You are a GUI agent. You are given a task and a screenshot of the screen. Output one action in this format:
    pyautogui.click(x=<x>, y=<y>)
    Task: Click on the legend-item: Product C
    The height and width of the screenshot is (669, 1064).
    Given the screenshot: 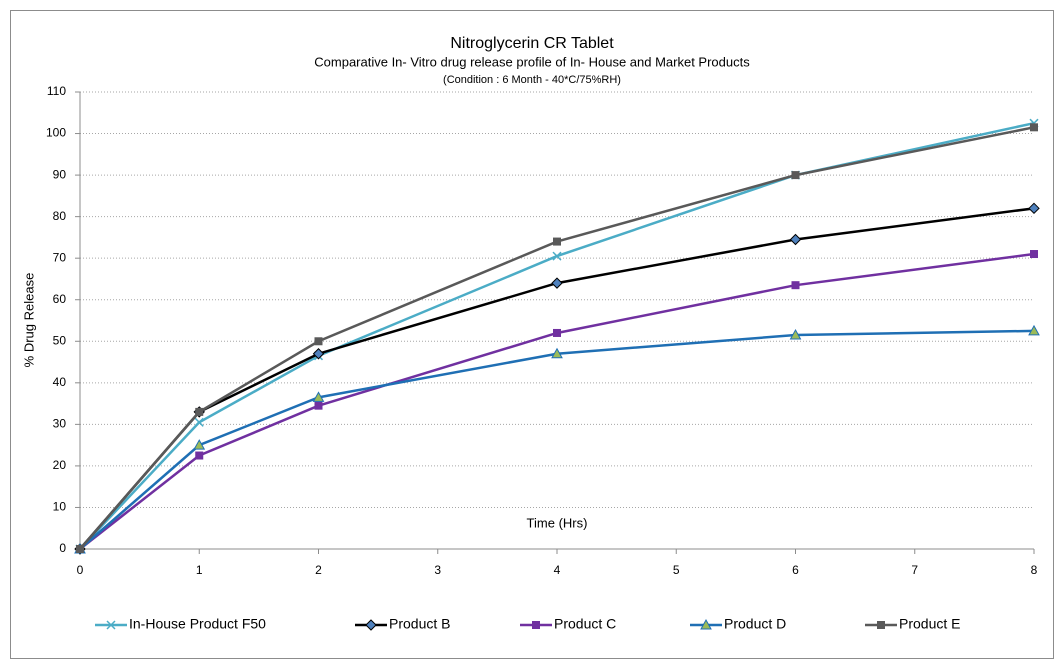 What is the action you would take?
    pyautogui.click(x=568, y=624)
    